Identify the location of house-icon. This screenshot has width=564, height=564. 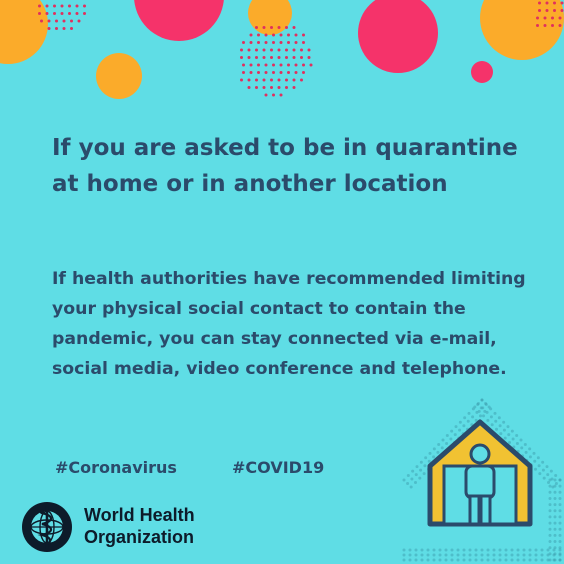
(482, 480).